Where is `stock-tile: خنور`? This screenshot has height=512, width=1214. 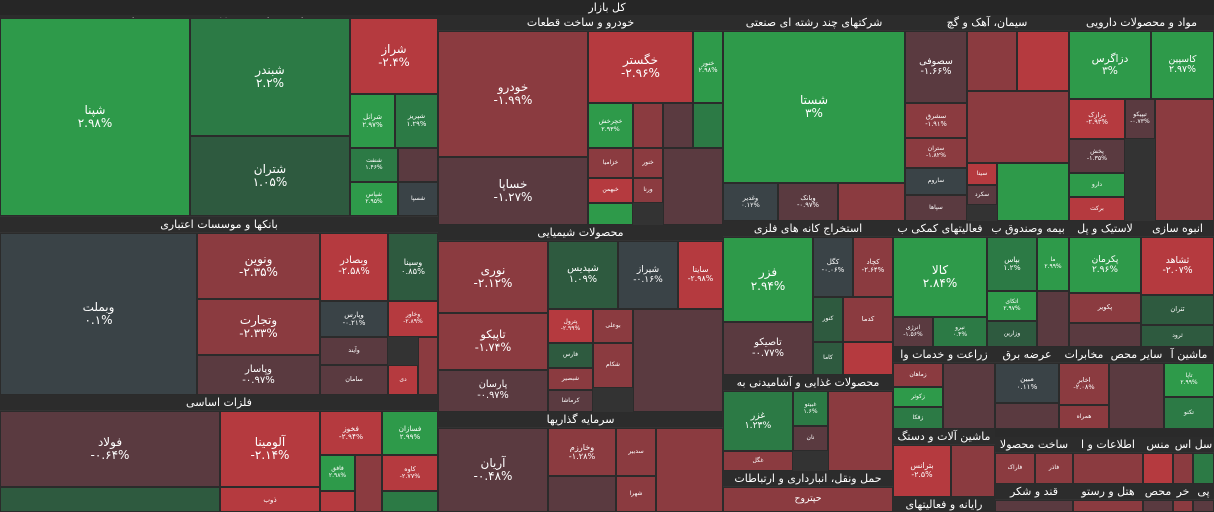
stock-tile: خنور is located at coordinates (648, 163).